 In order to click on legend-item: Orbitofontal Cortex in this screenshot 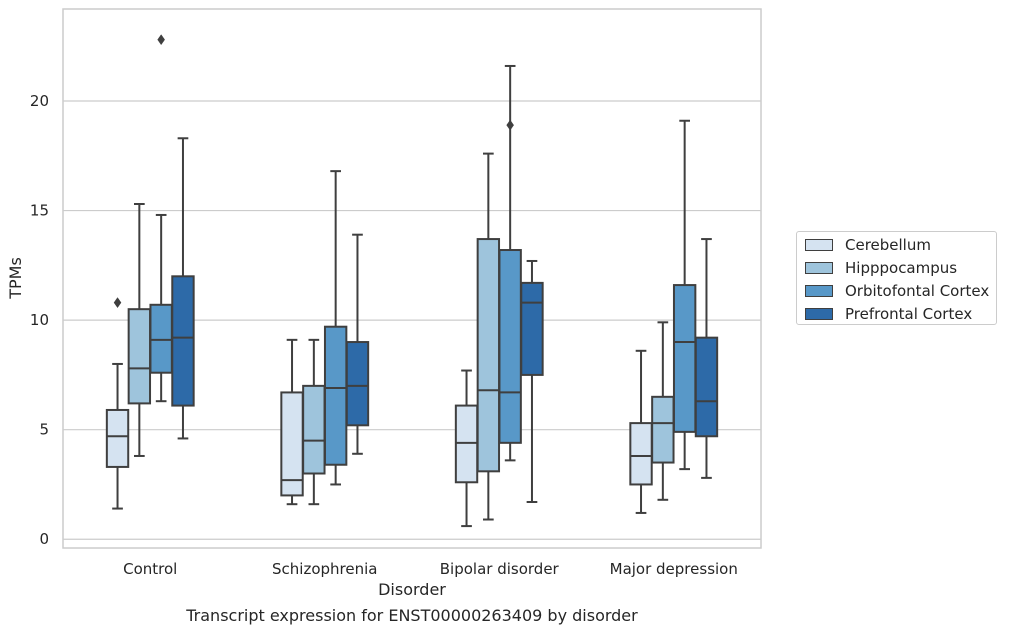, I will do `click(897, 291)`.